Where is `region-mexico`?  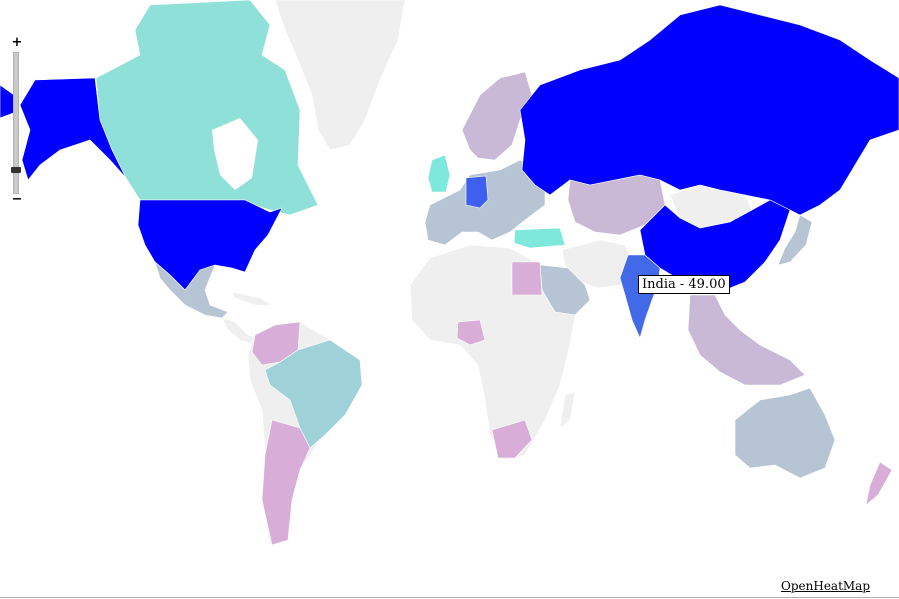
region-mexico is located at coordinates (191, 290).